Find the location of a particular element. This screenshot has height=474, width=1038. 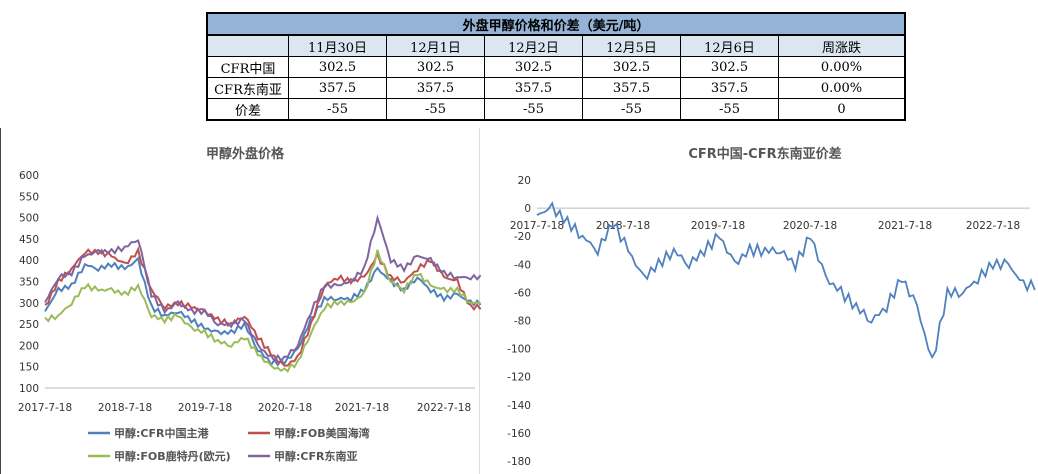

y-tick-label: 150 is located at coordinates (29, 368).